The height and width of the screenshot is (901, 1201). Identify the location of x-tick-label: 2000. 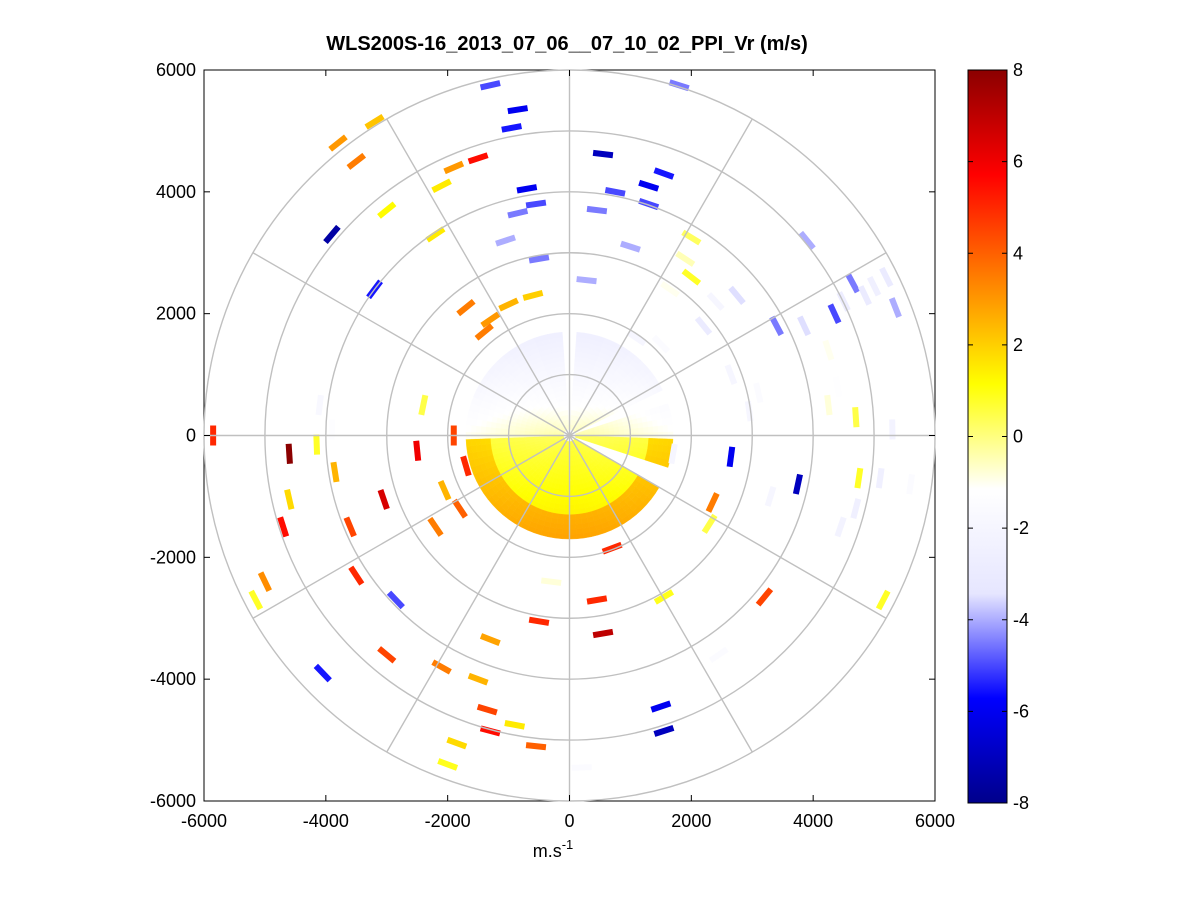
(691, 821).